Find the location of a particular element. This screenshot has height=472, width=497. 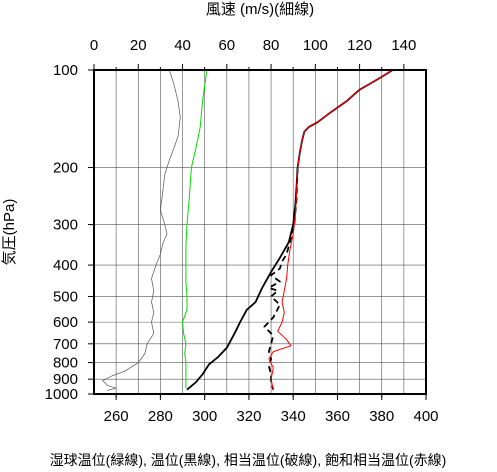

bottom-tick-label: 400 is located at coordinates (425, 416).